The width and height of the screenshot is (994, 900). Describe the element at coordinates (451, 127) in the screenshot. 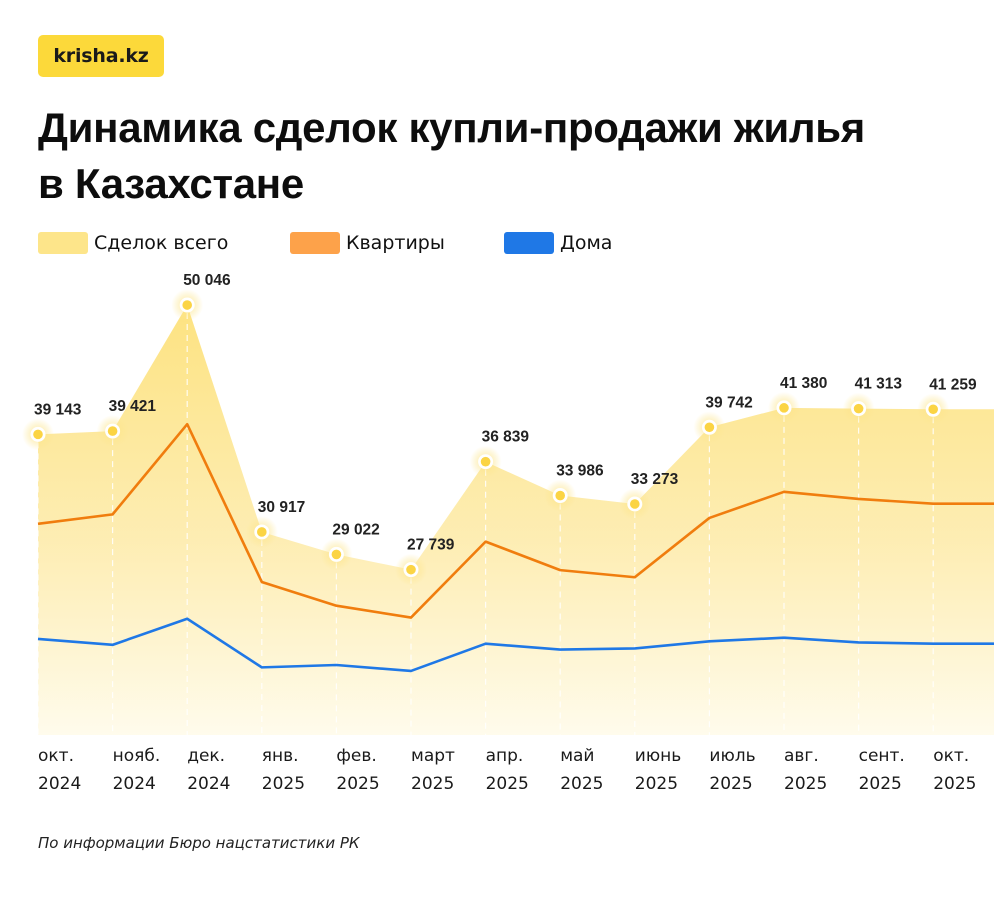

I see `title-line-1: Динамика сделок купли-продажи жилья` at that location.